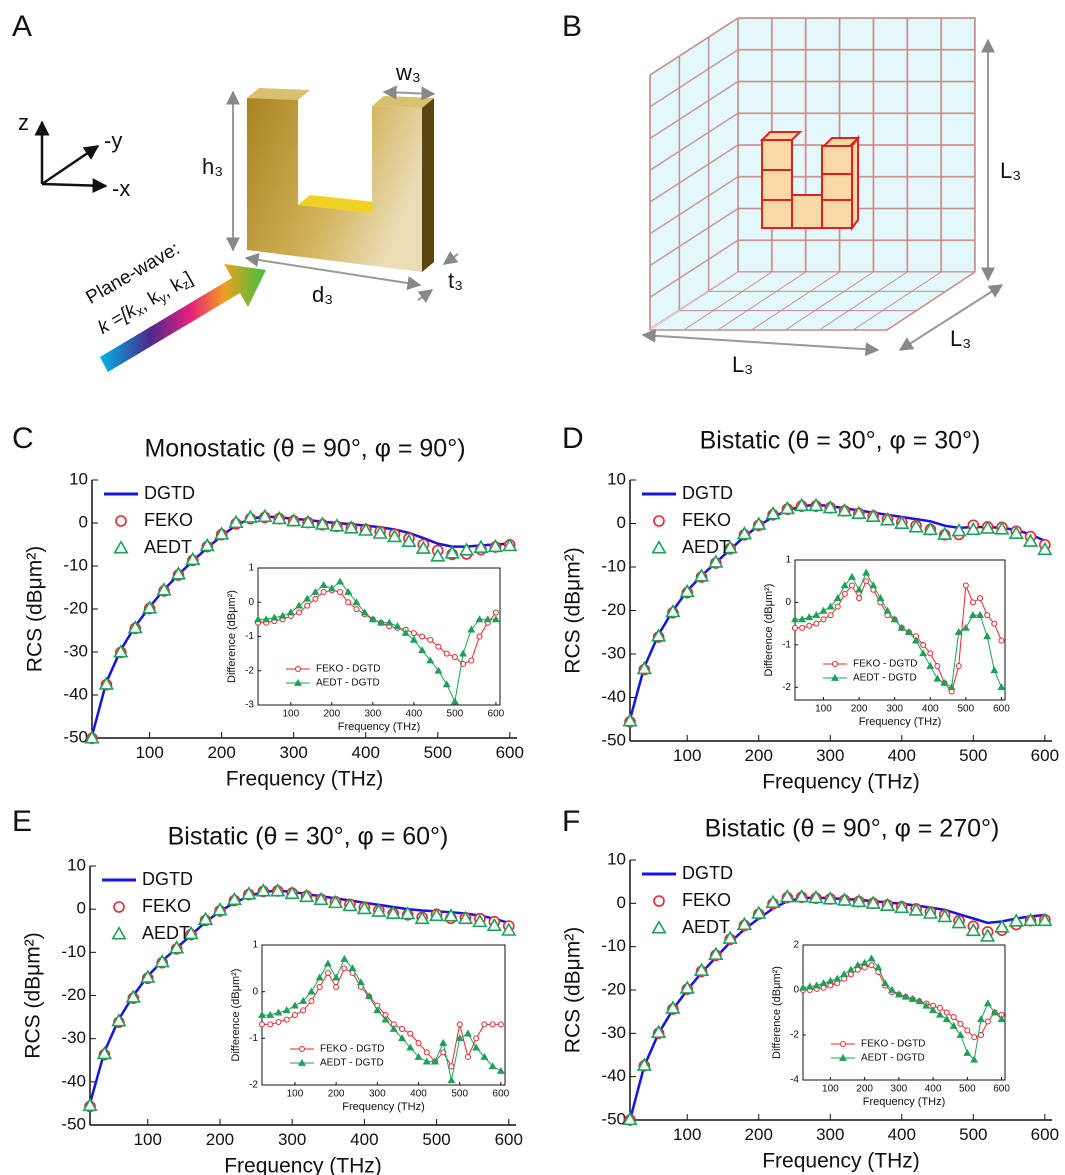 The width and height of the screenshot is (1065, 1175). I want to click on y-tick-label: 10, so click(616, 858).